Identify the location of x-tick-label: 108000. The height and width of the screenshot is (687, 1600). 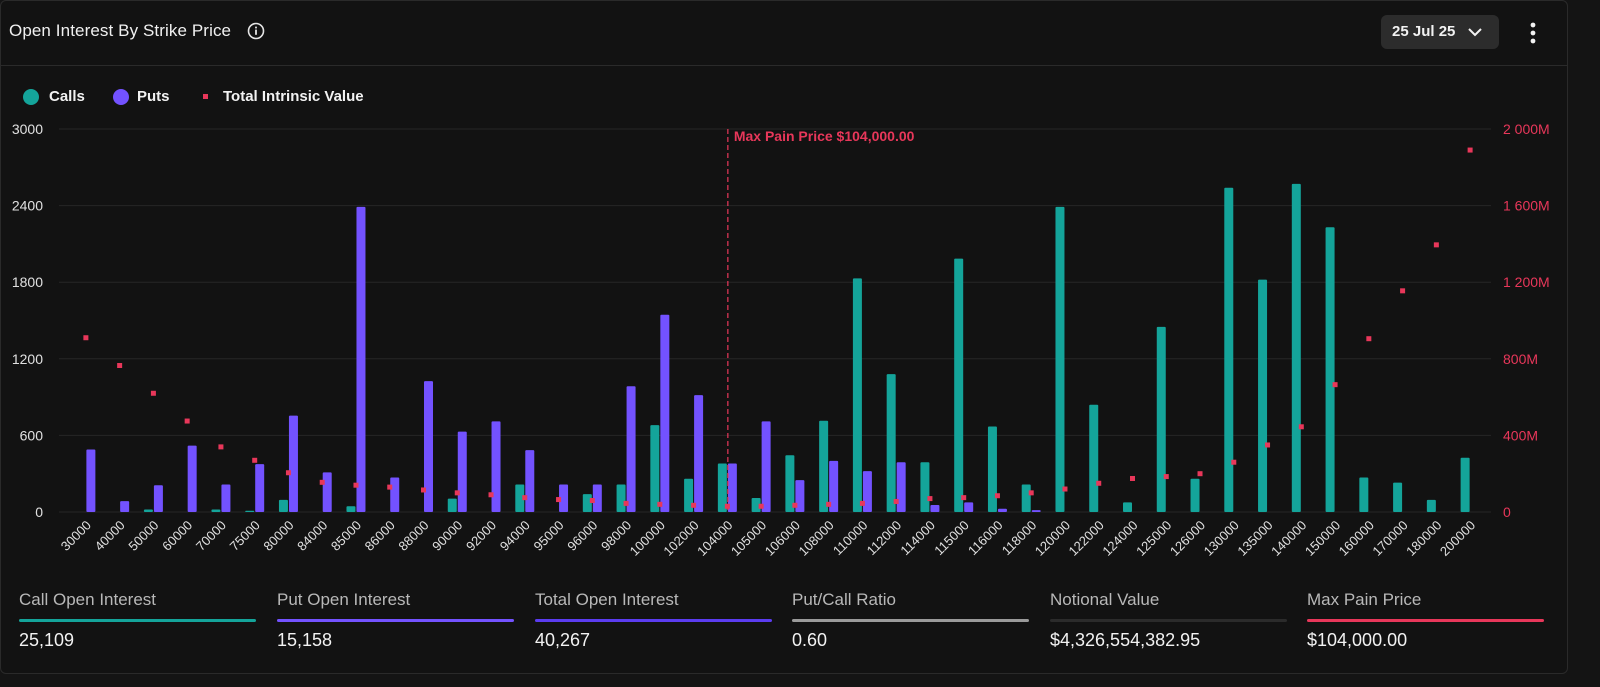
(815, 538).